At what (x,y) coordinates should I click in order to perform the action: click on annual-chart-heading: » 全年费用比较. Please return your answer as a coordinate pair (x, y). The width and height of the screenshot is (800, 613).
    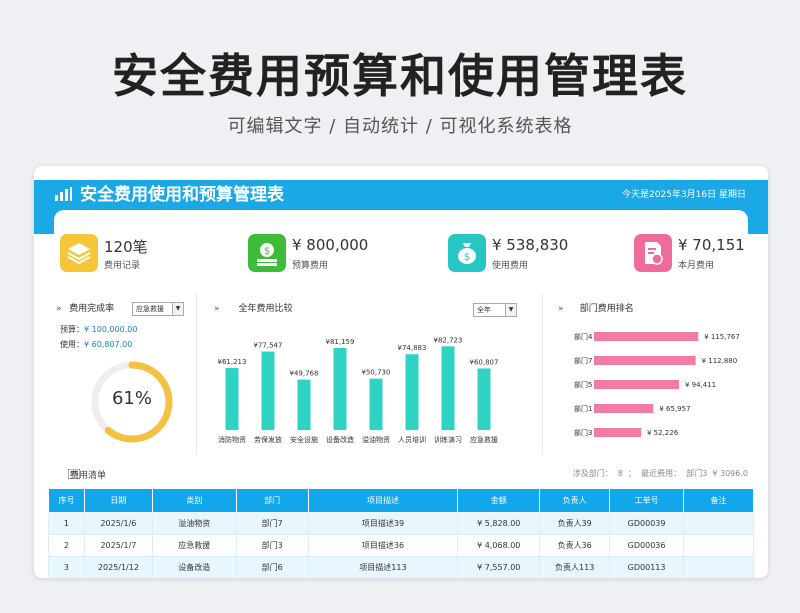
    Looking at the image, I should click on (253, 309).